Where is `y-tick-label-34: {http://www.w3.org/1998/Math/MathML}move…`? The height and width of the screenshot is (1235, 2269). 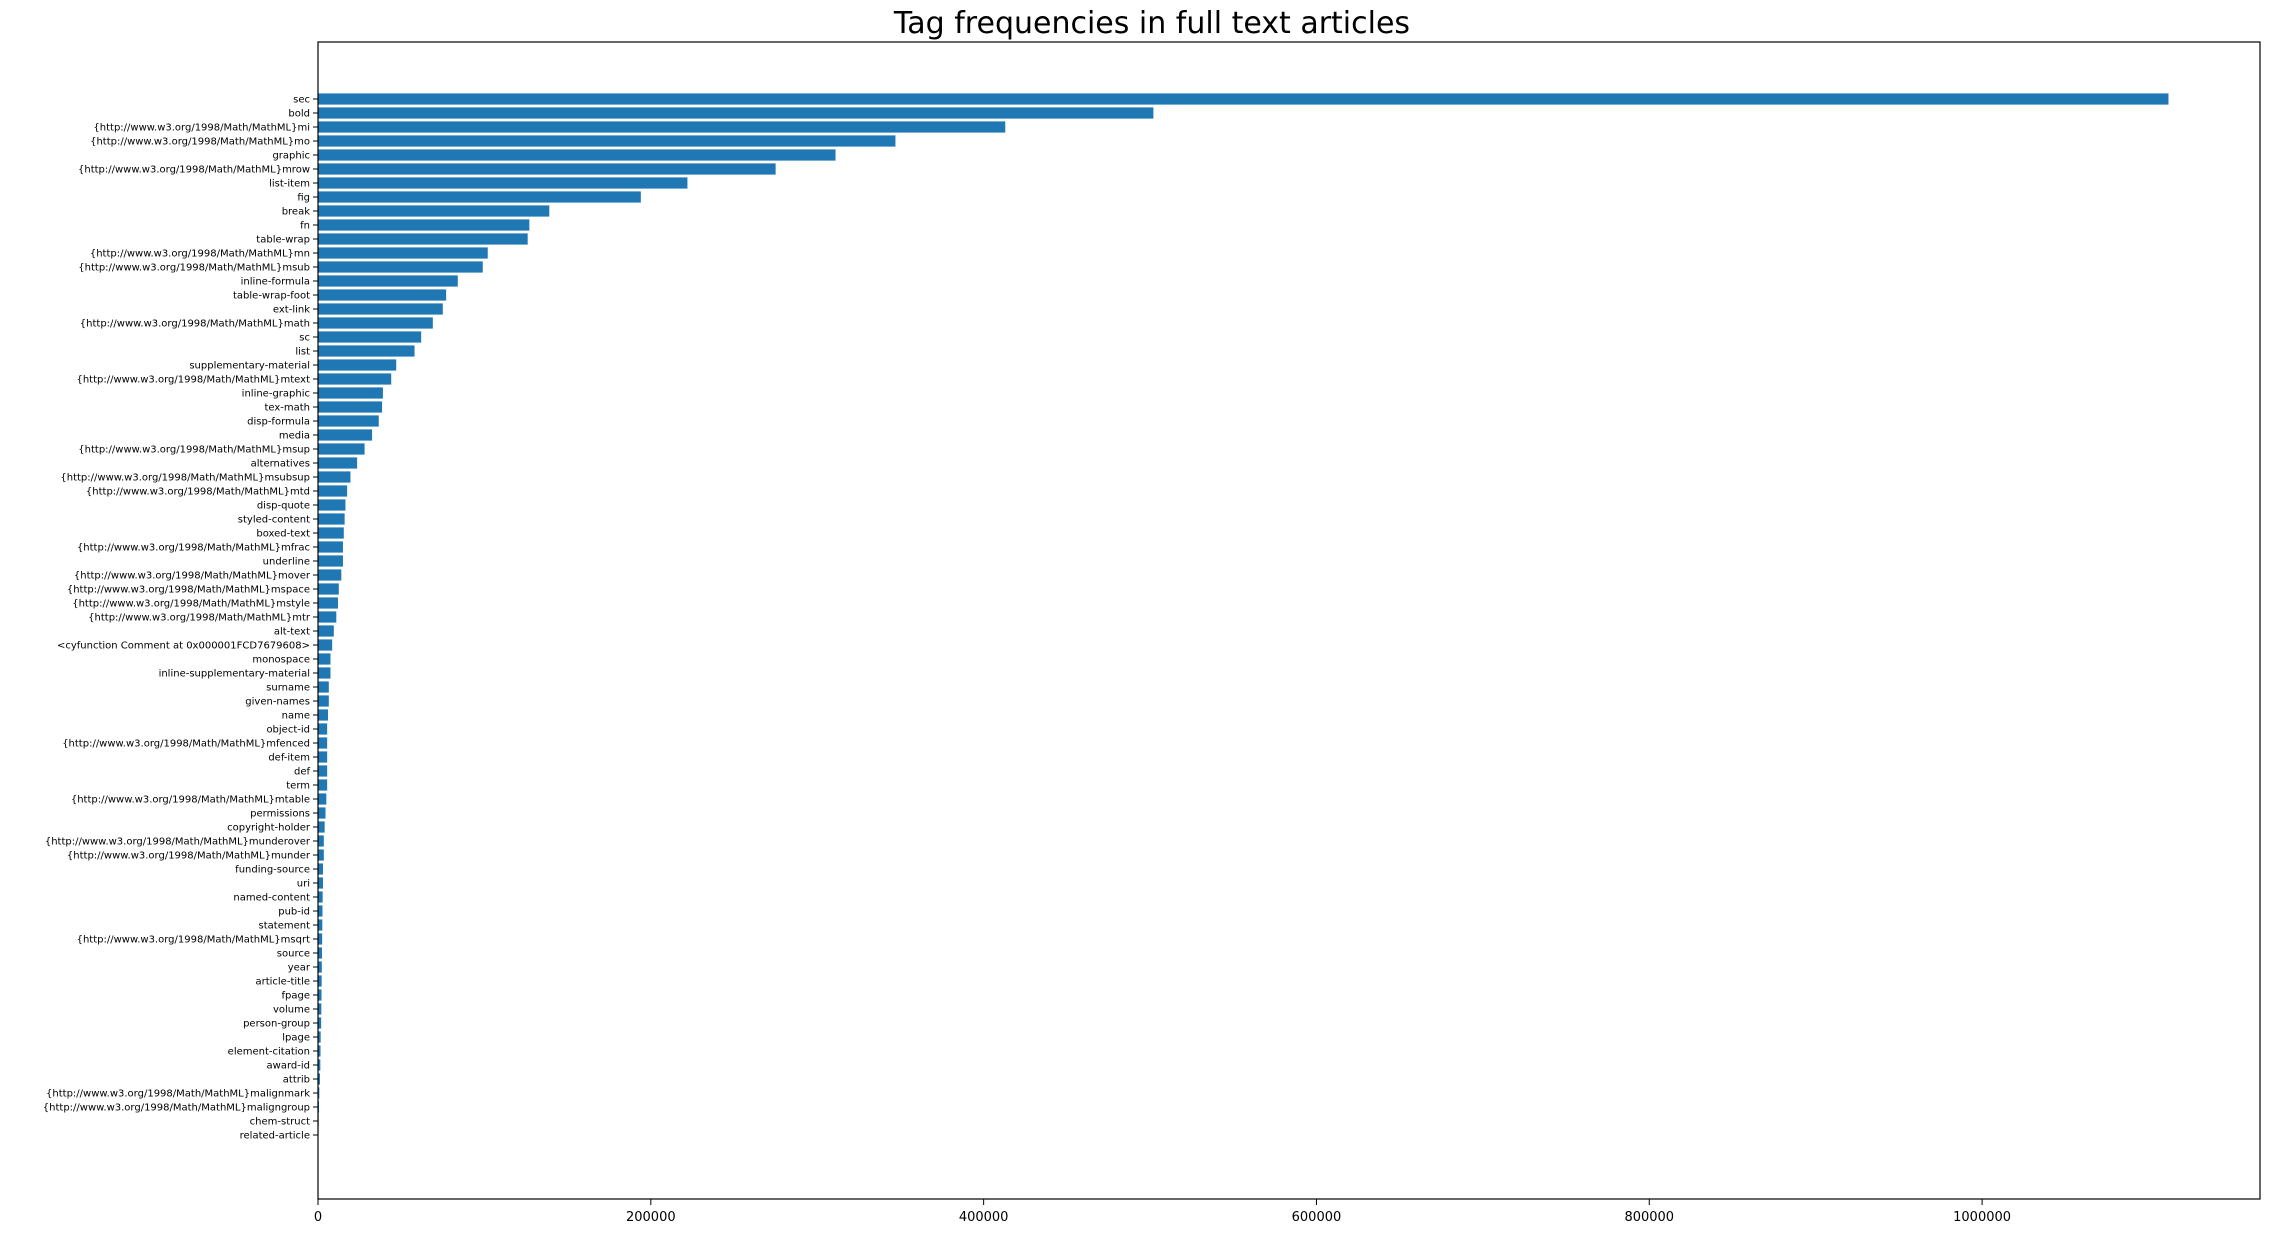
y-tick-label-34: {http://www.w3.org/1998/Math/MathML}move… is located at coordinates (192, 576).